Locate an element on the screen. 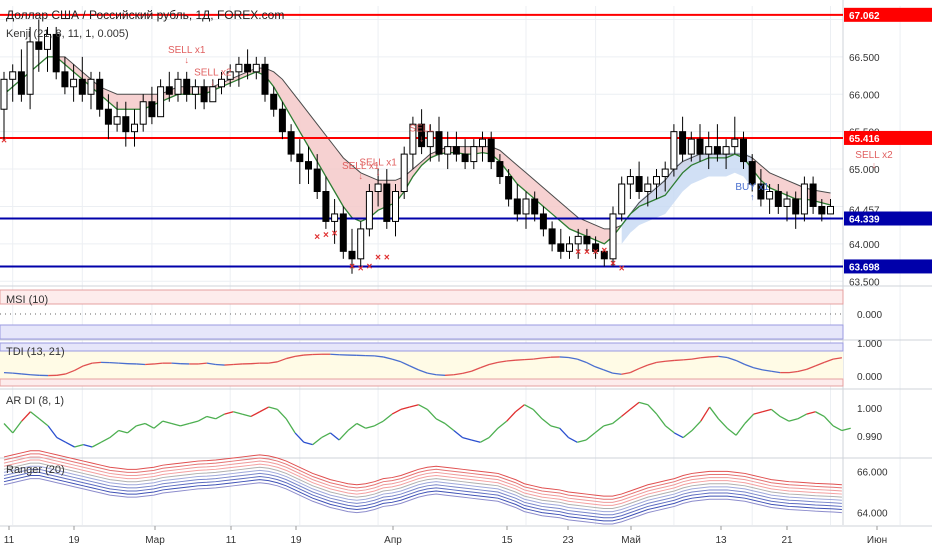 This screenshot has height=555, width=932. x-tick-label: Июн is located at coordinates (877, 540).